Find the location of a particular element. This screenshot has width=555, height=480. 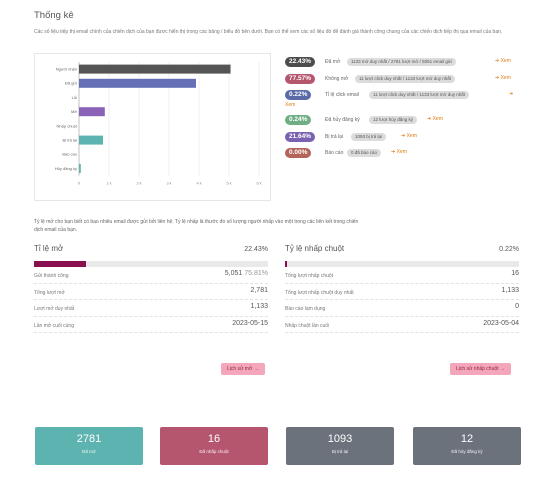

tile-value: 12 is located at coordinates (467, 439).